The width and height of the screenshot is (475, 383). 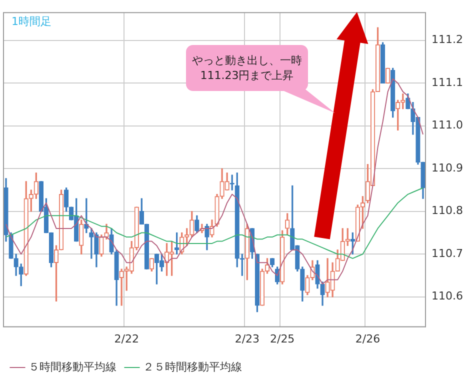 I want to click on x-tick-label: 2/26, so click(x=367, y=339).